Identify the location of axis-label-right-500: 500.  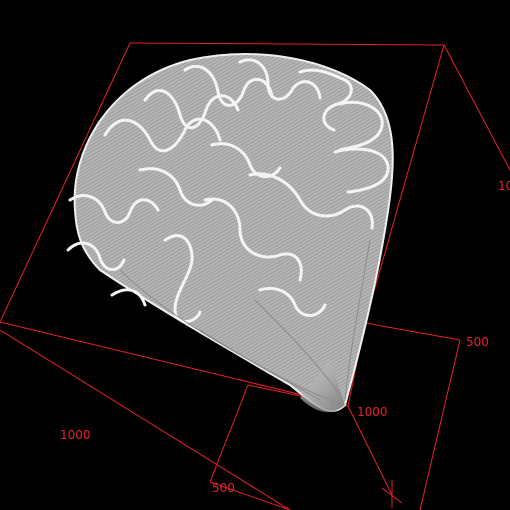
(477, 342).